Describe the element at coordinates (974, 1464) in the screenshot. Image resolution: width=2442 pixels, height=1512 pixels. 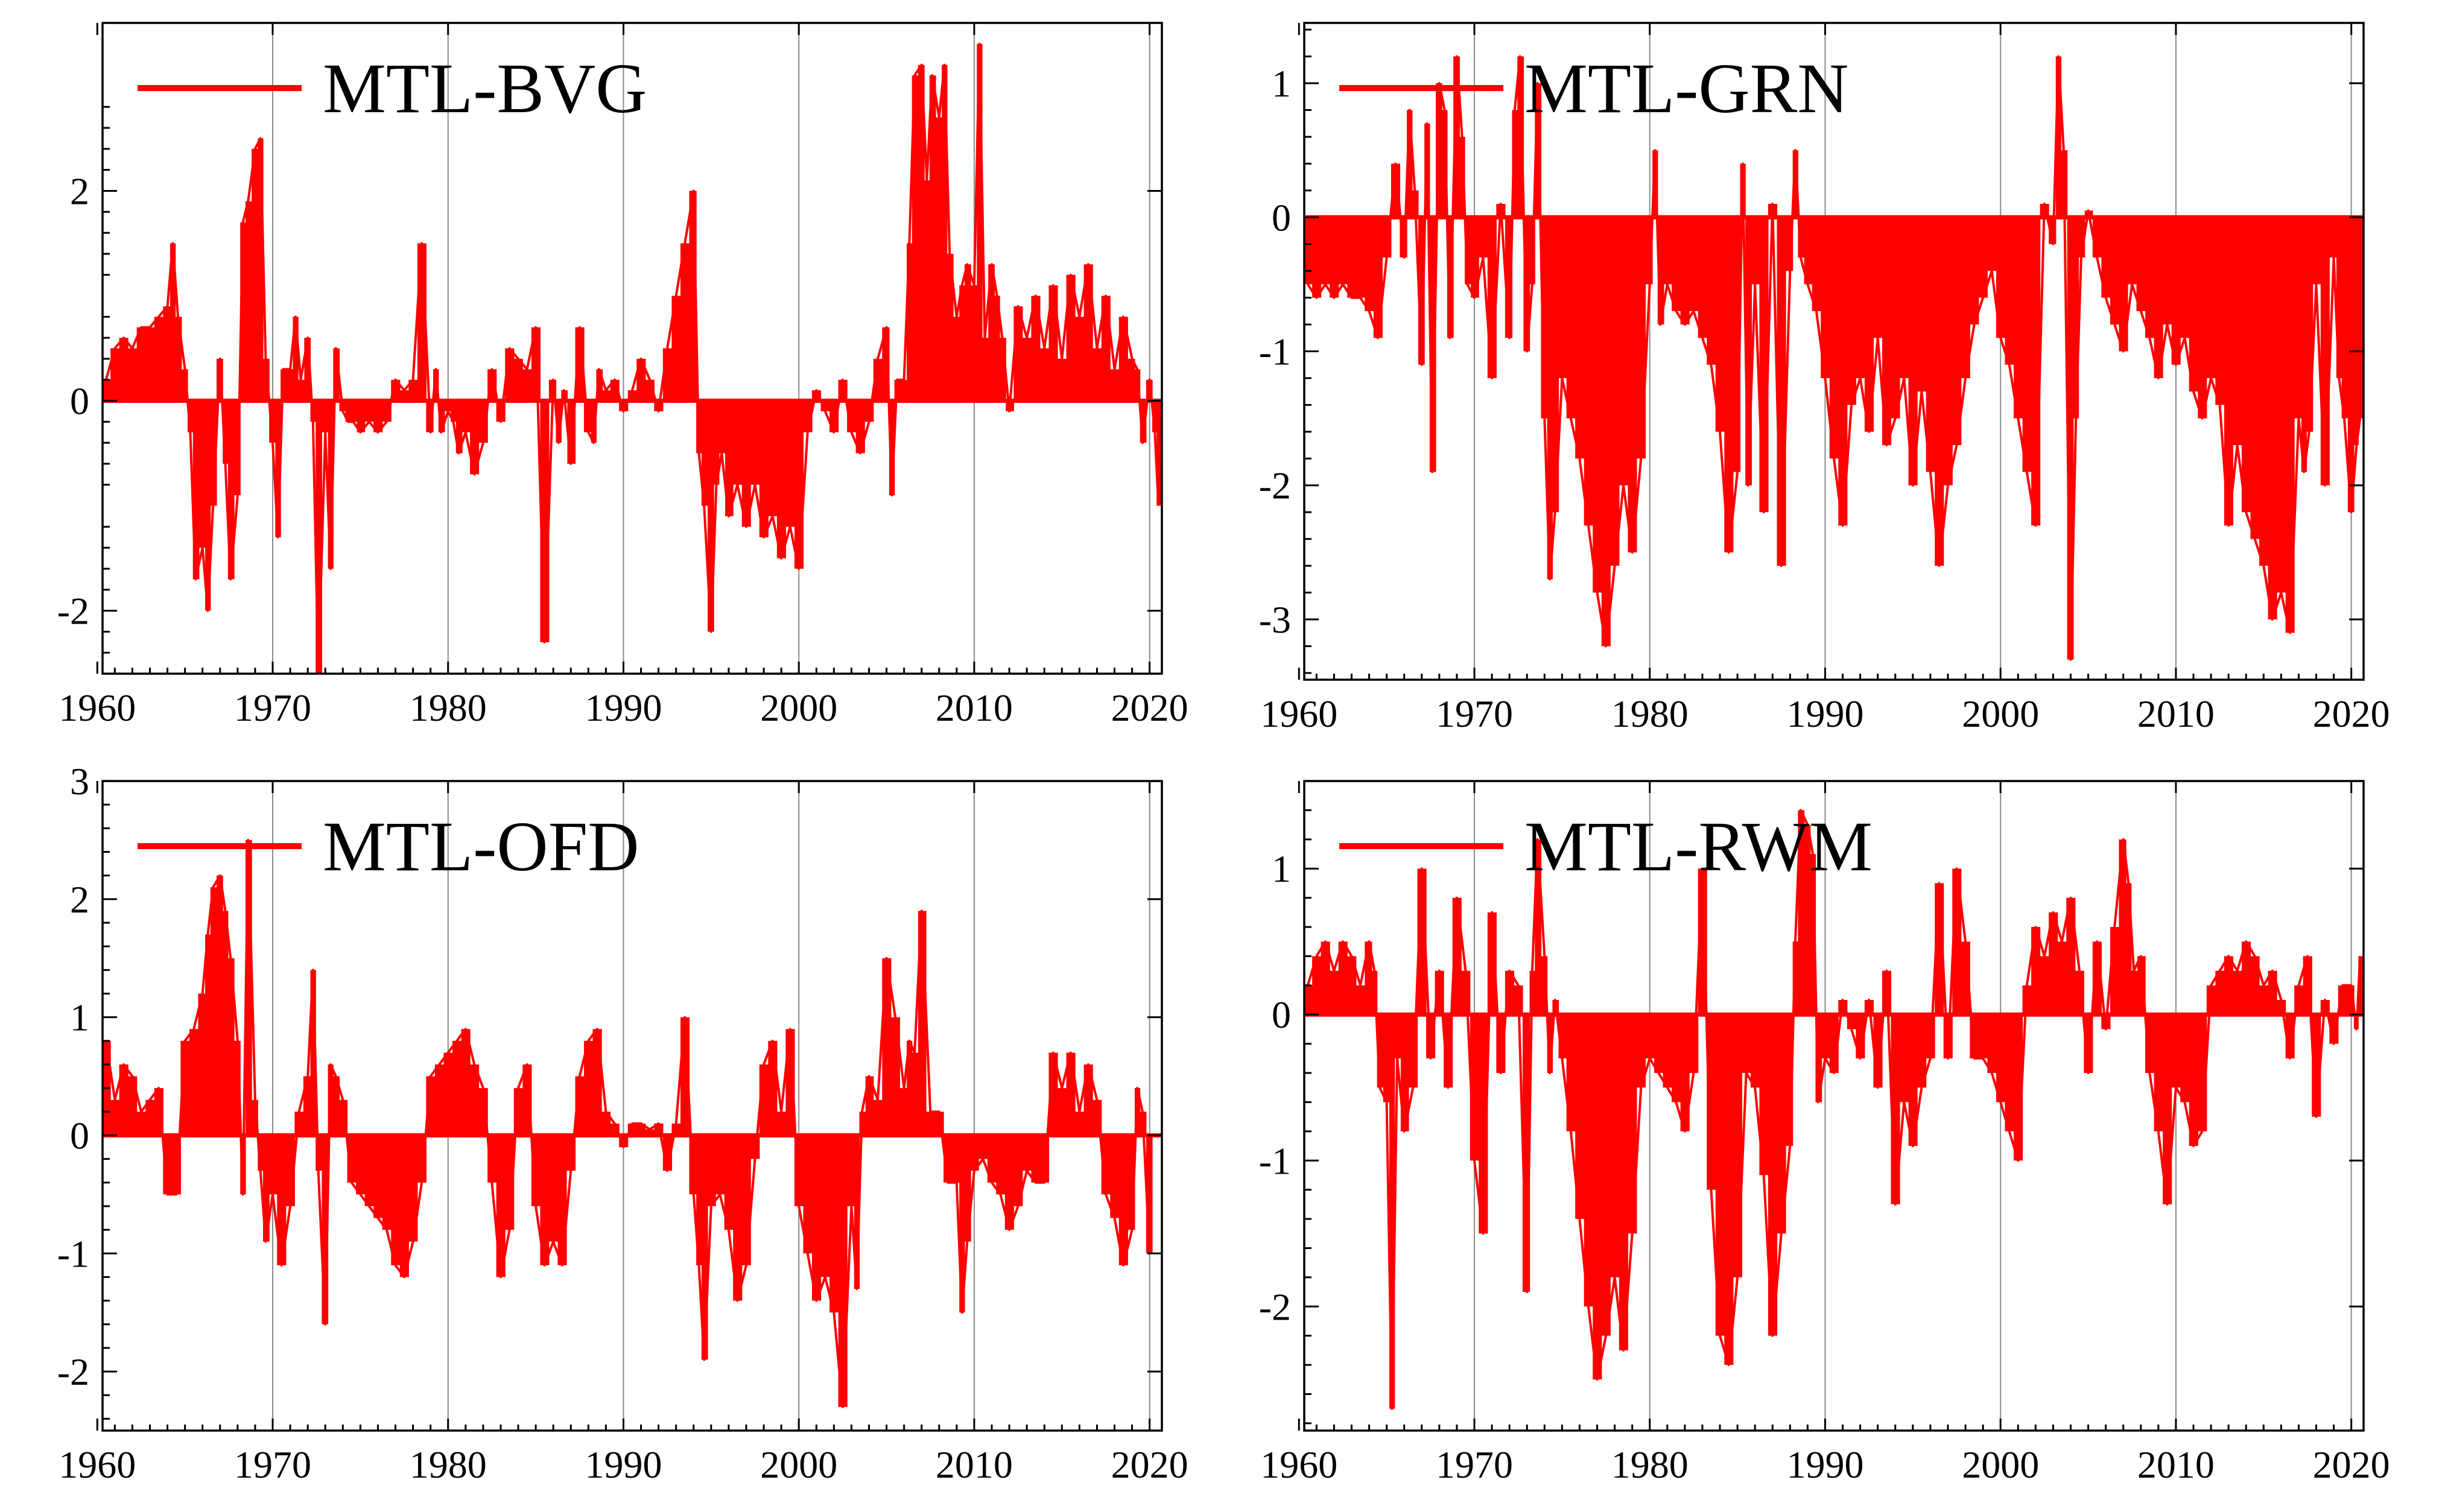
I see `x-tick-label: 2010` at that location.